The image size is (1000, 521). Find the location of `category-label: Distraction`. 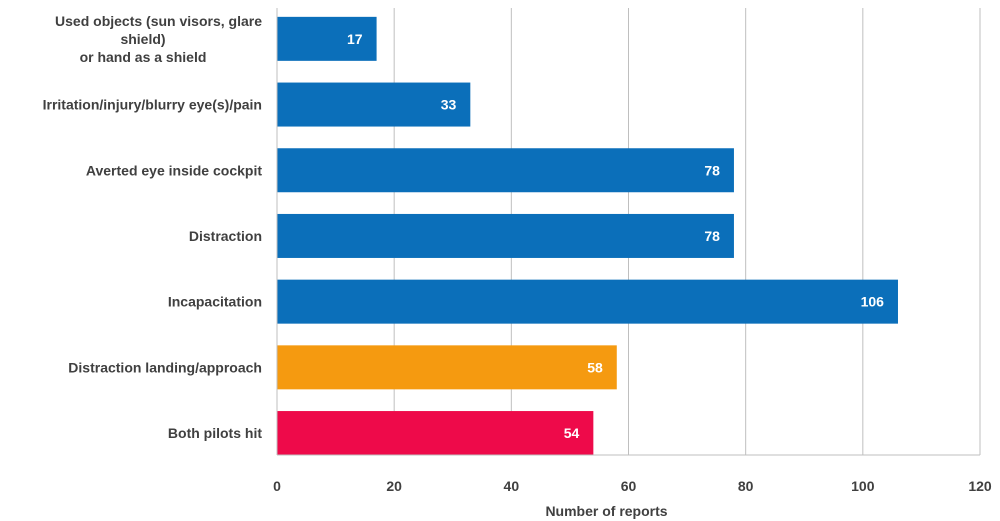

category-label: Distraction is located at coordinates (225, 236).